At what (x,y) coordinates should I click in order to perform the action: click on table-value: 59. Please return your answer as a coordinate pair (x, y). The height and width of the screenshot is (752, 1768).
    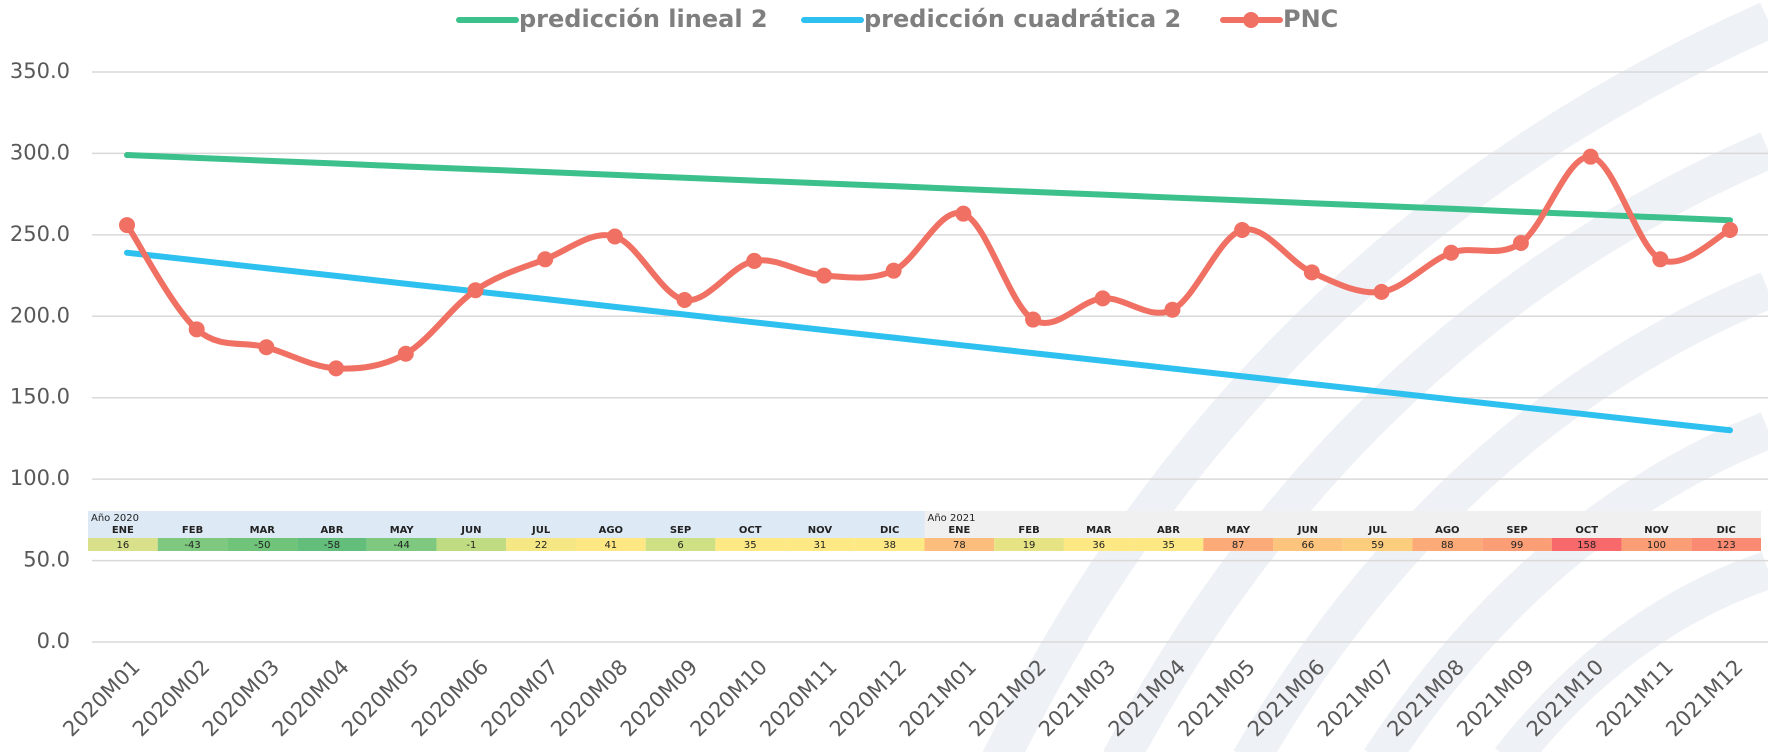
    Looking at the image, I should click on (1377, 545).